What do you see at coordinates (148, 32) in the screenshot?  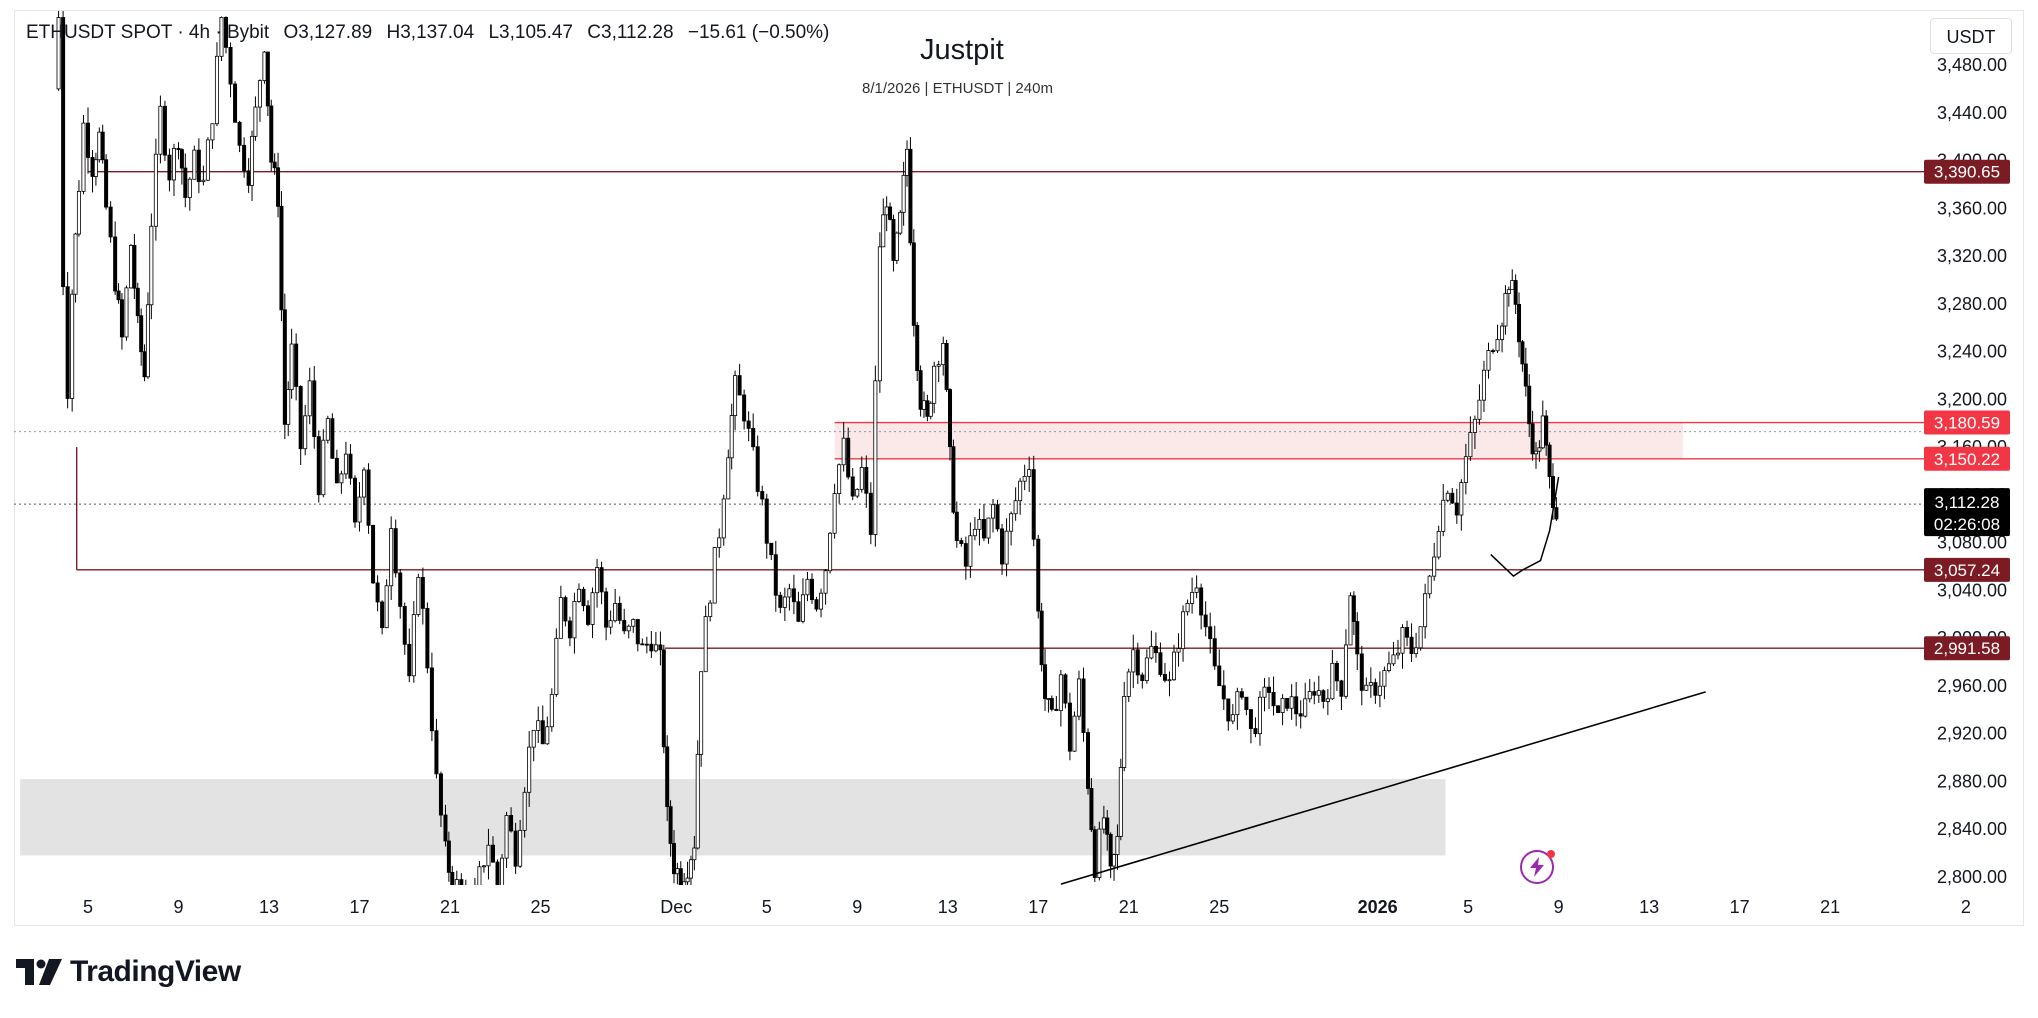 I see `symbol-label: ETHUSDT SPOT · 4h · Bybit` at bounding box center [148, 32].